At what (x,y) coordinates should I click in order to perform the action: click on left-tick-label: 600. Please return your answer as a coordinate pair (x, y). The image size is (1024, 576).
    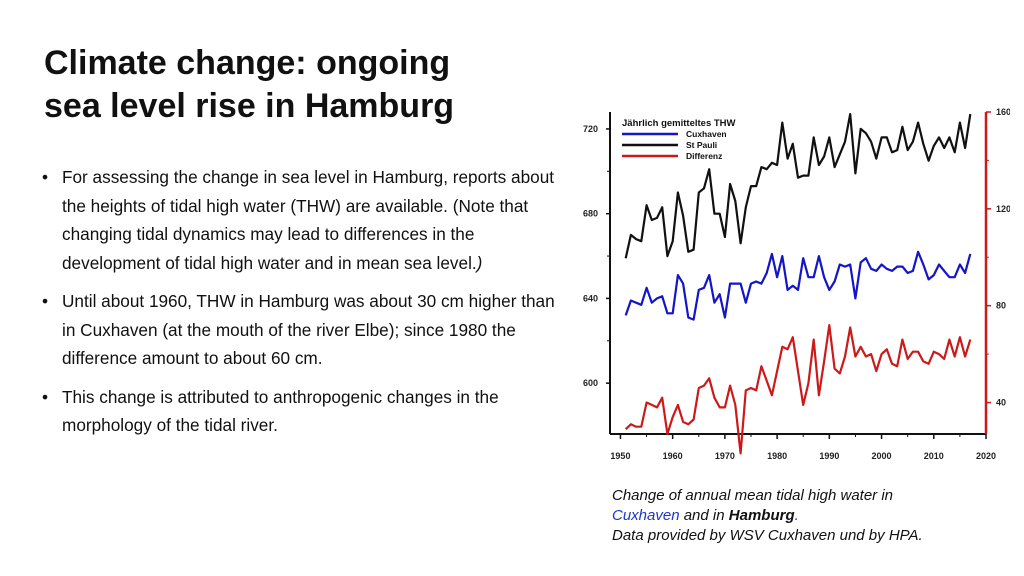
    Looking at the image, I should click on (590, 383).